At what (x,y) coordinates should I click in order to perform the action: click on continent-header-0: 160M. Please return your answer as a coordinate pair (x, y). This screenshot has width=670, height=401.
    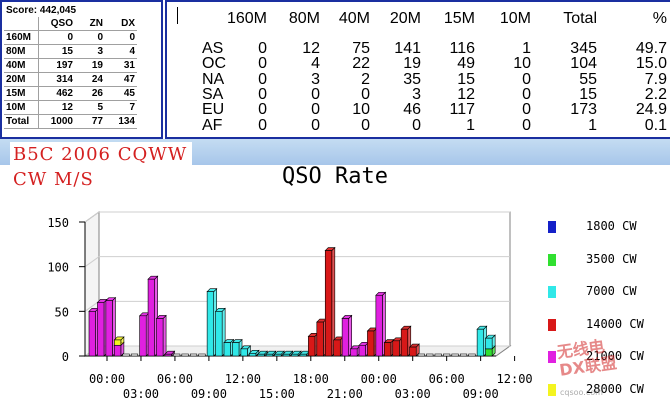
    Looking at the image, I should click on (246, 18).